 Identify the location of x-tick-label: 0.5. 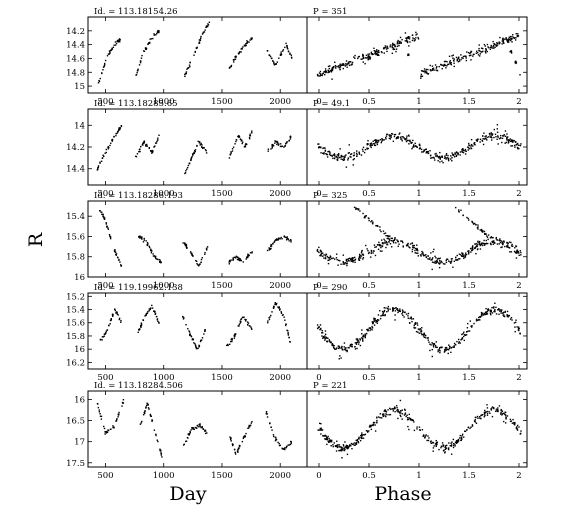
(369, 476).